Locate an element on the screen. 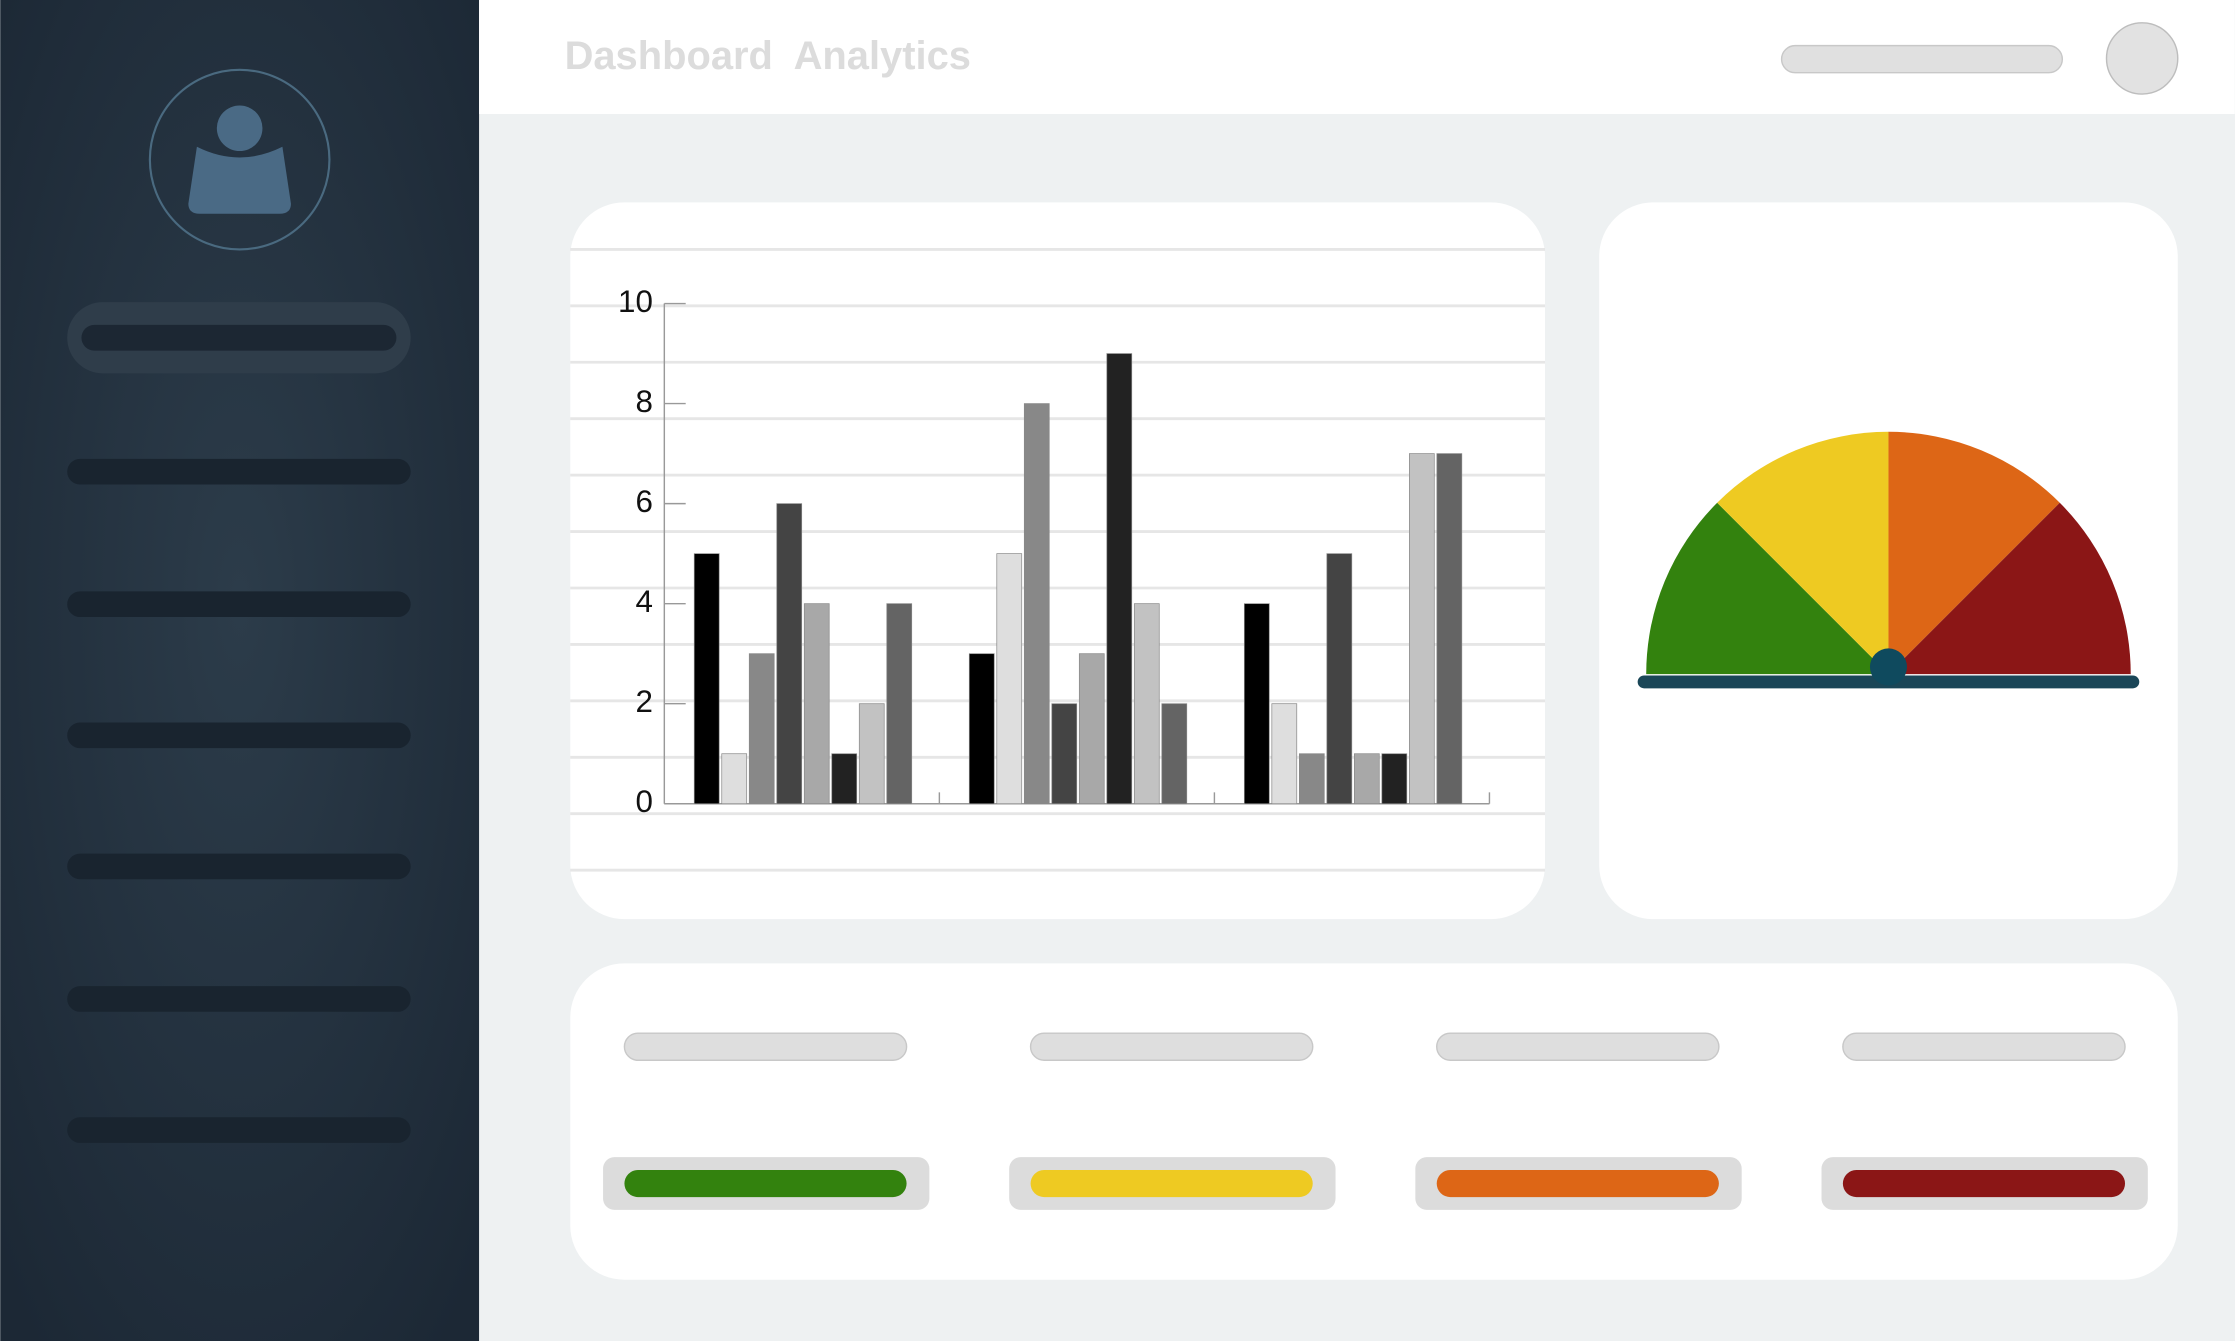 This screenshot has width=2235, height=1341. search-bar is located at coordinates (1922, 59).